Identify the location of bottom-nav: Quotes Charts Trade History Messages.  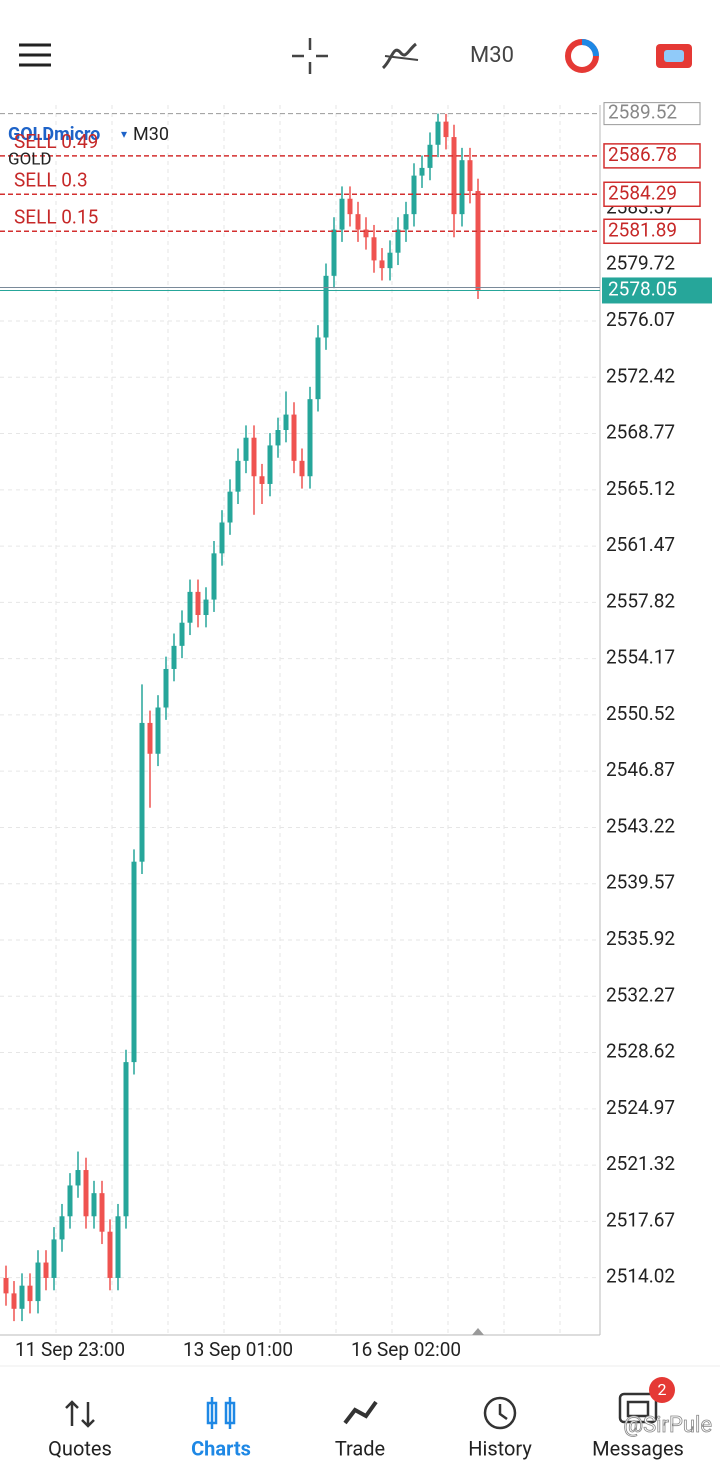
(366, 1448).